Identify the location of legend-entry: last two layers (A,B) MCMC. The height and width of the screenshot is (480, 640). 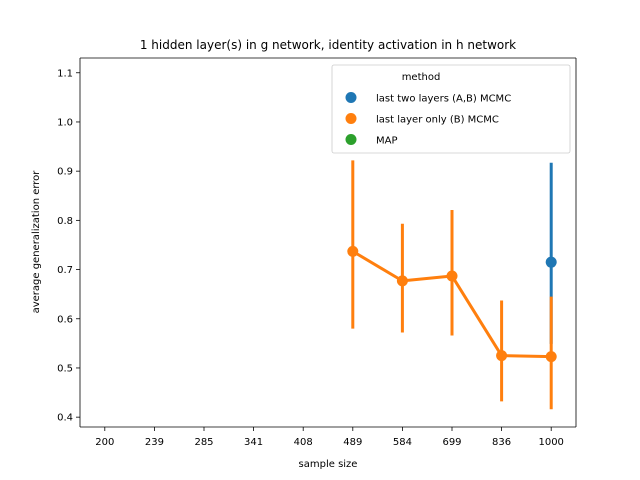
(443, 99).